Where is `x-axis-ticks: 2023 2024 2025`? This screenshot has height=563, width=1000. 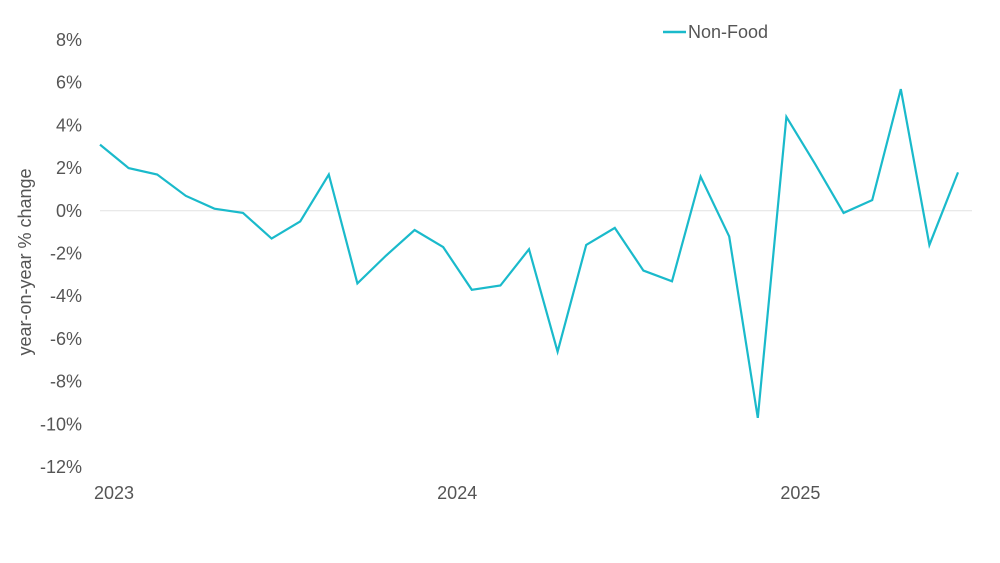
x-axis-ticks: 2023 2024 2025 is located at coordinates (457, 493).